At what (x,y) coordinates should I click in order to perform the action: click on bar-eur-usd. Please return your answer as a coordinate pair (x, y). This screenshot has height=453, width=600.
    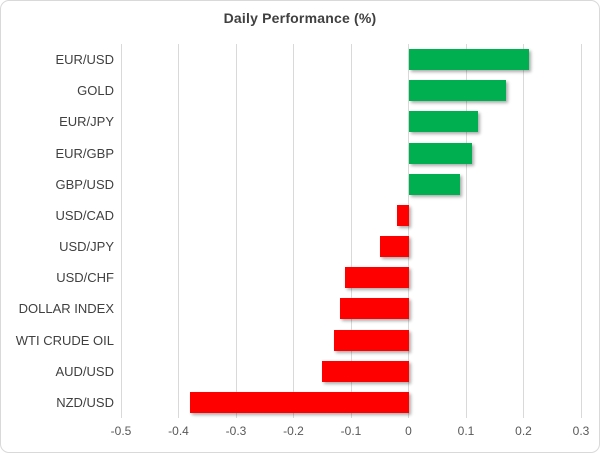
    Looking at the image, I should click on (469, 60).